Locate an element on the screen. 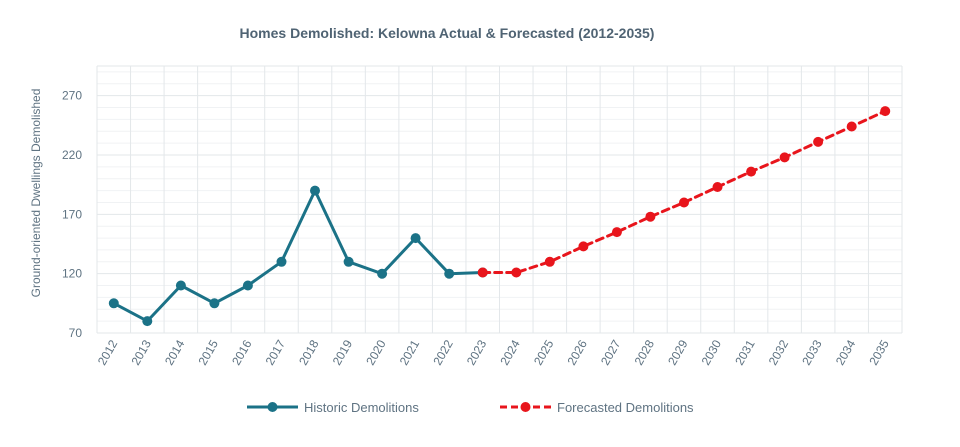 The height and width of the screenshot is (447, 960). x-tick-label: 2030 is located at coordinates (712, 352).